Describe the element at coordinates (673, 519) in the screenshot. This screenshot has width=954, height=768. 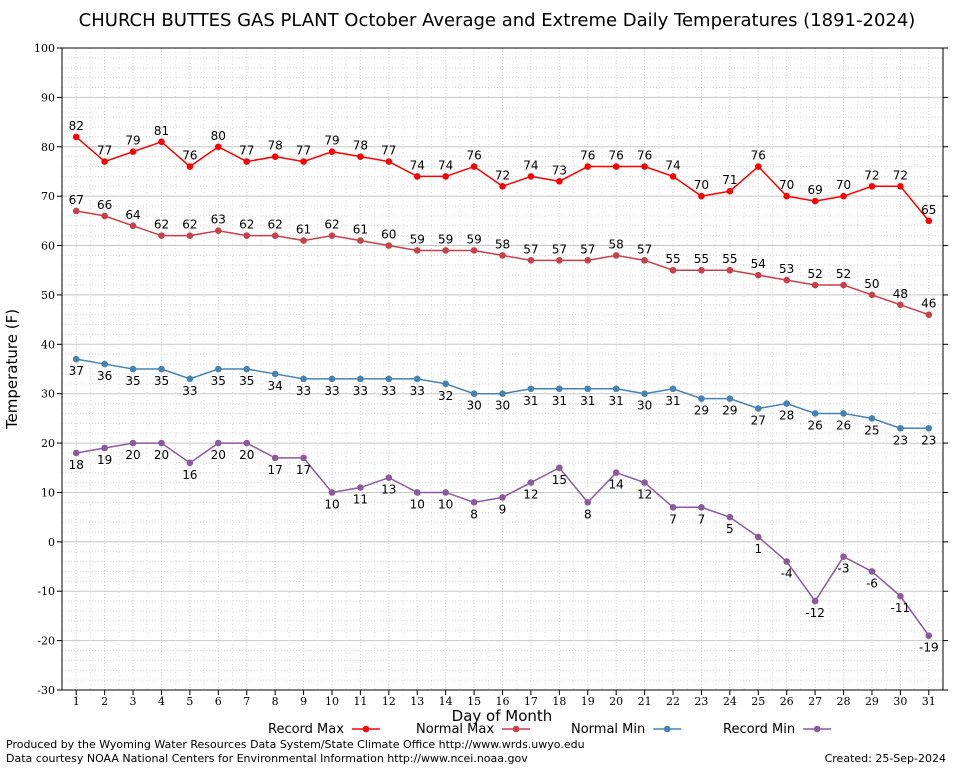
I see `record-min-data-label: 7` at that location.